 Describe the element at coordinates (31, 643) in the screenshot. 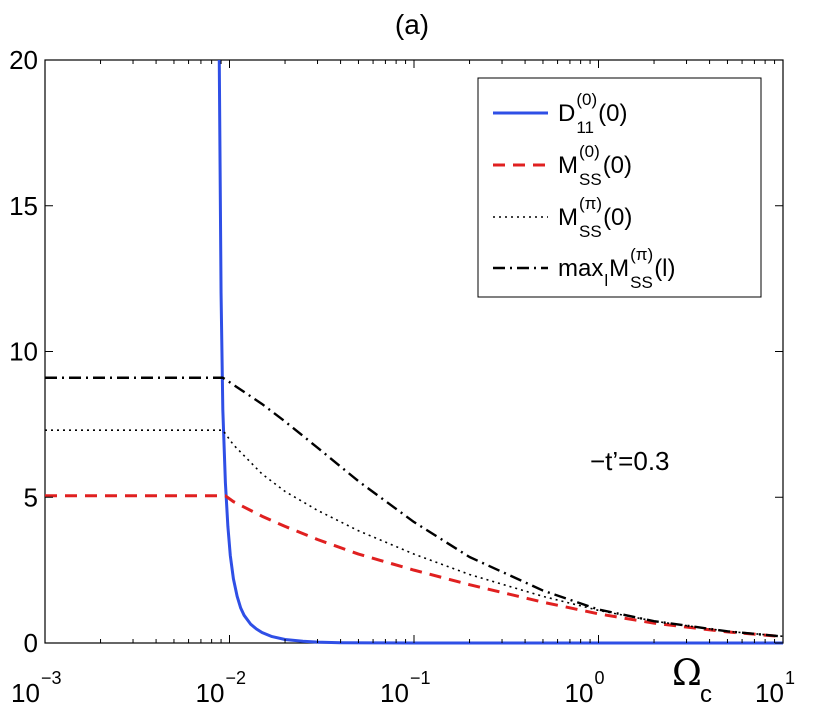

I see `y-tick-label: 0` at that location.